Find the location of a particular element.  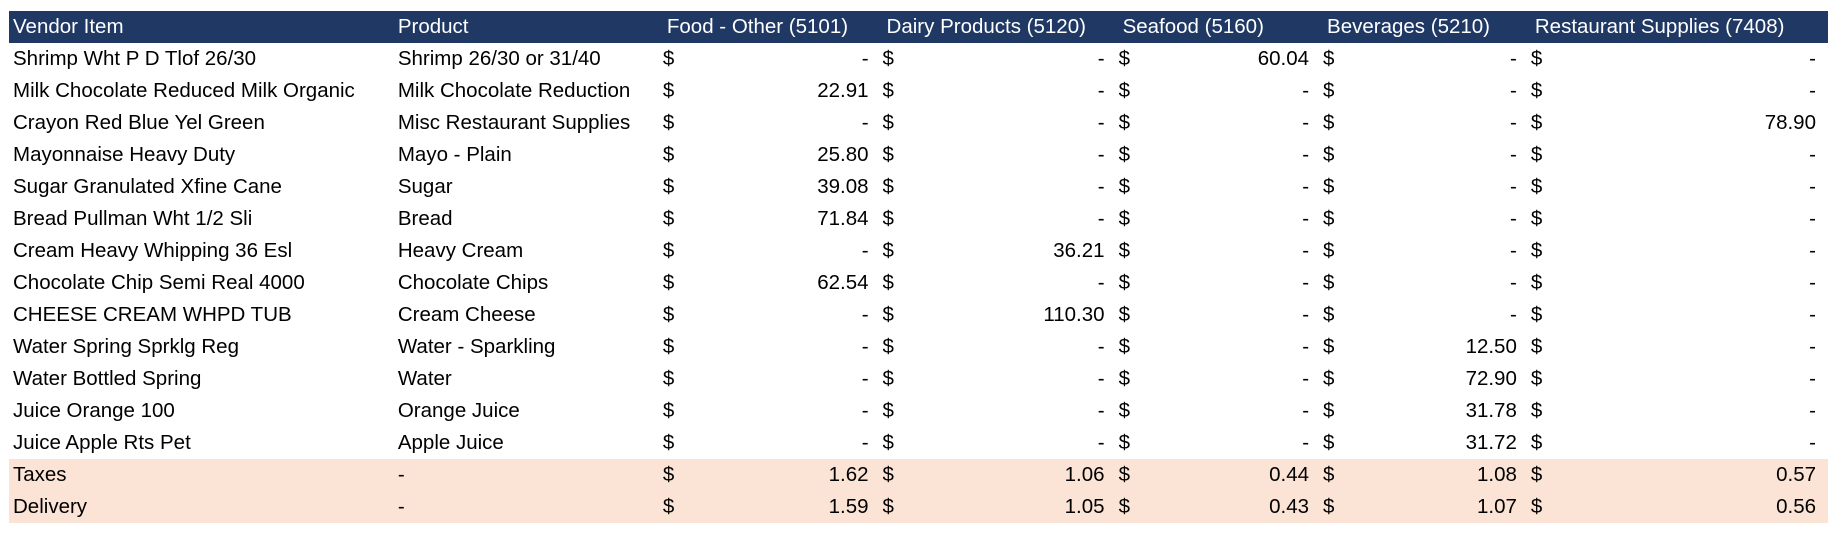

cell-product: Misc Restaurant Supplies is located at coordinates (514, 122).